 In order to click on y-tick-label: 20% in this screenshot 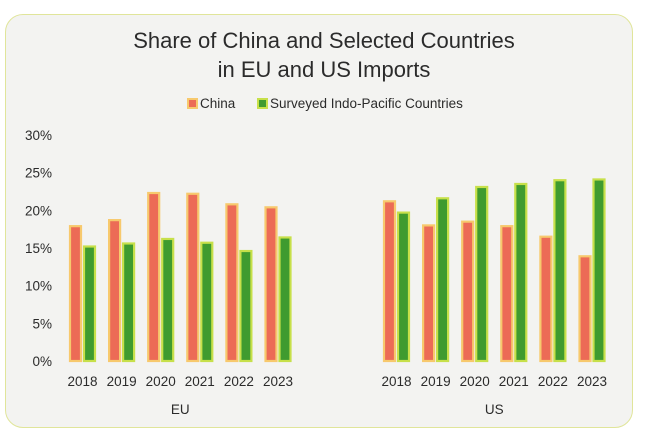, I will do `click(38, 210)`.